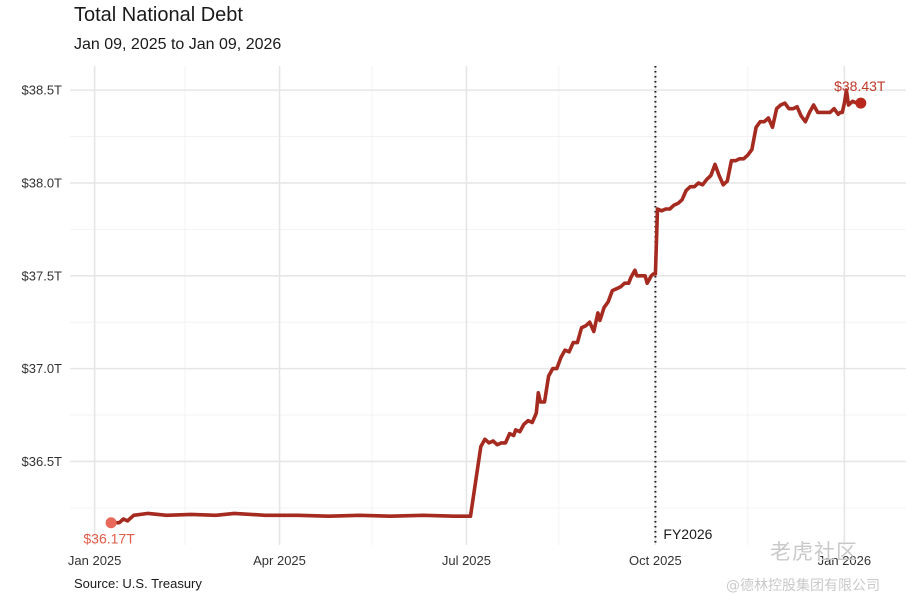 The height and width of the screenshot is (604, 918). What do you see at coordinates (42, 275) in the screenshot?
I see `y-tick-label: $37.5T` at bounding box center [42, 275].